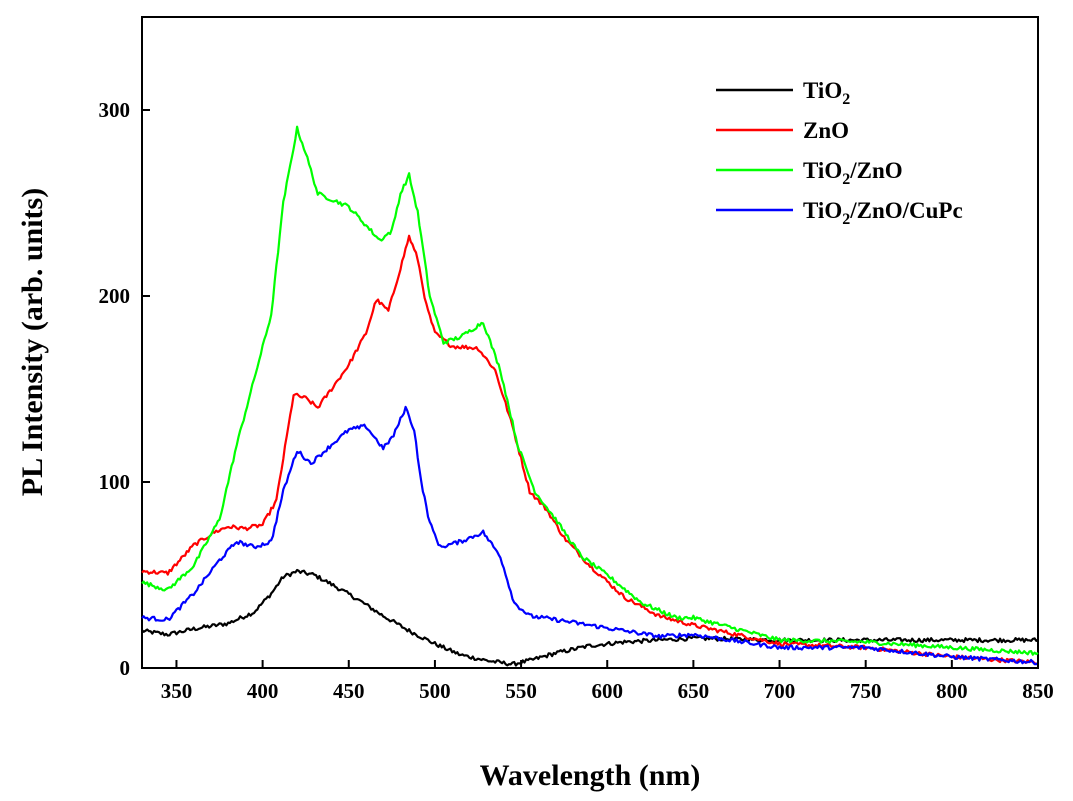  What do you see at coordinates (115, 296) in the screenshot?
I see `y-tick-label: 200` at bounding box center [115, 296].